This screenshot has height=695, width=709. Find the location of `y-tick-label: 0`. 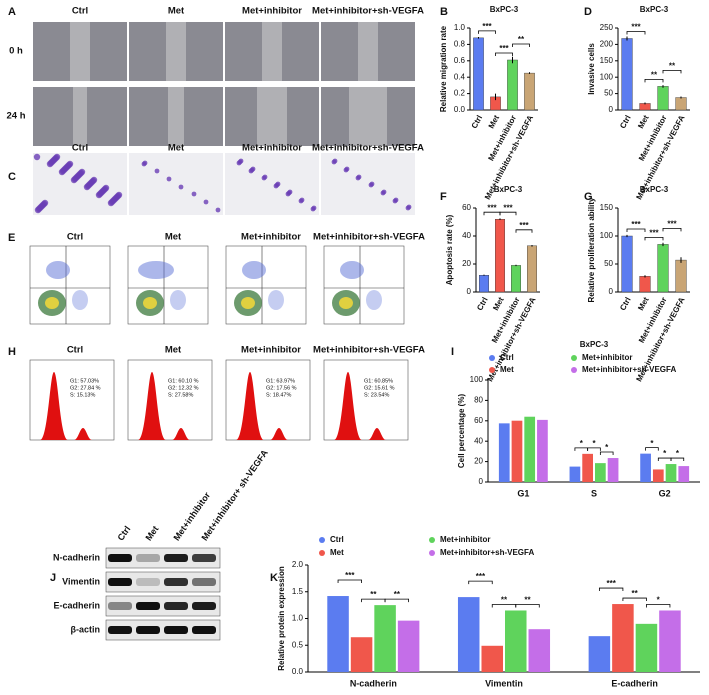

y-tick-label: 0 is located at coordinates (611, 109).